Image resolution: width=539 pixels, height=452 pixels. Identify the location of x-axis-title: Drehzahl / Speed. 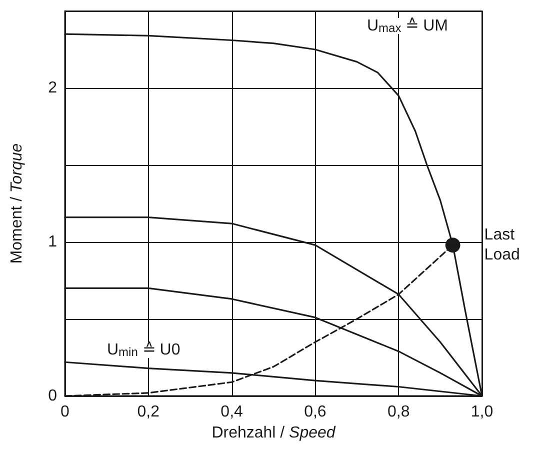
(274, 433).